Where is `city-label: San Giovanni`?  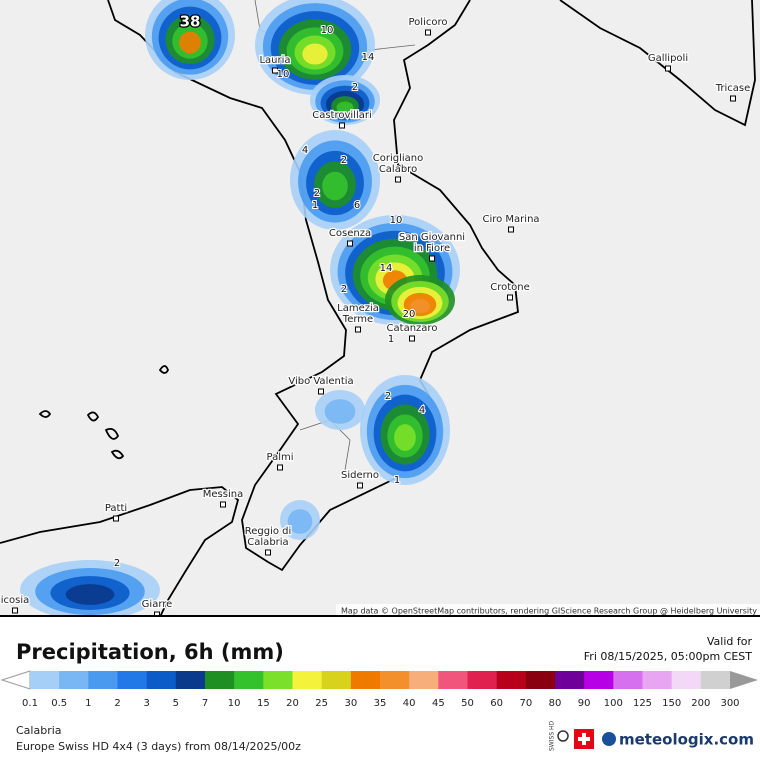 city-label: San Giovanni is located at coordinates (432, 237).